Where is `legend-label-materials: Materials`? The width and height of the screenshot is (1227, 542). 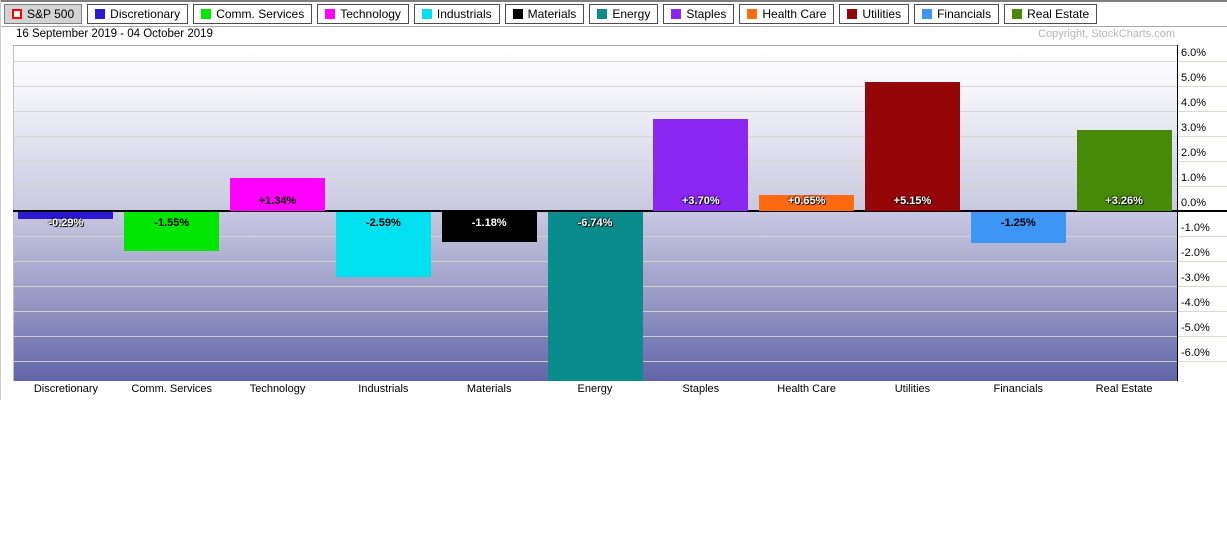
legend-label-materials: Materials is located at coordinates (552, 14).